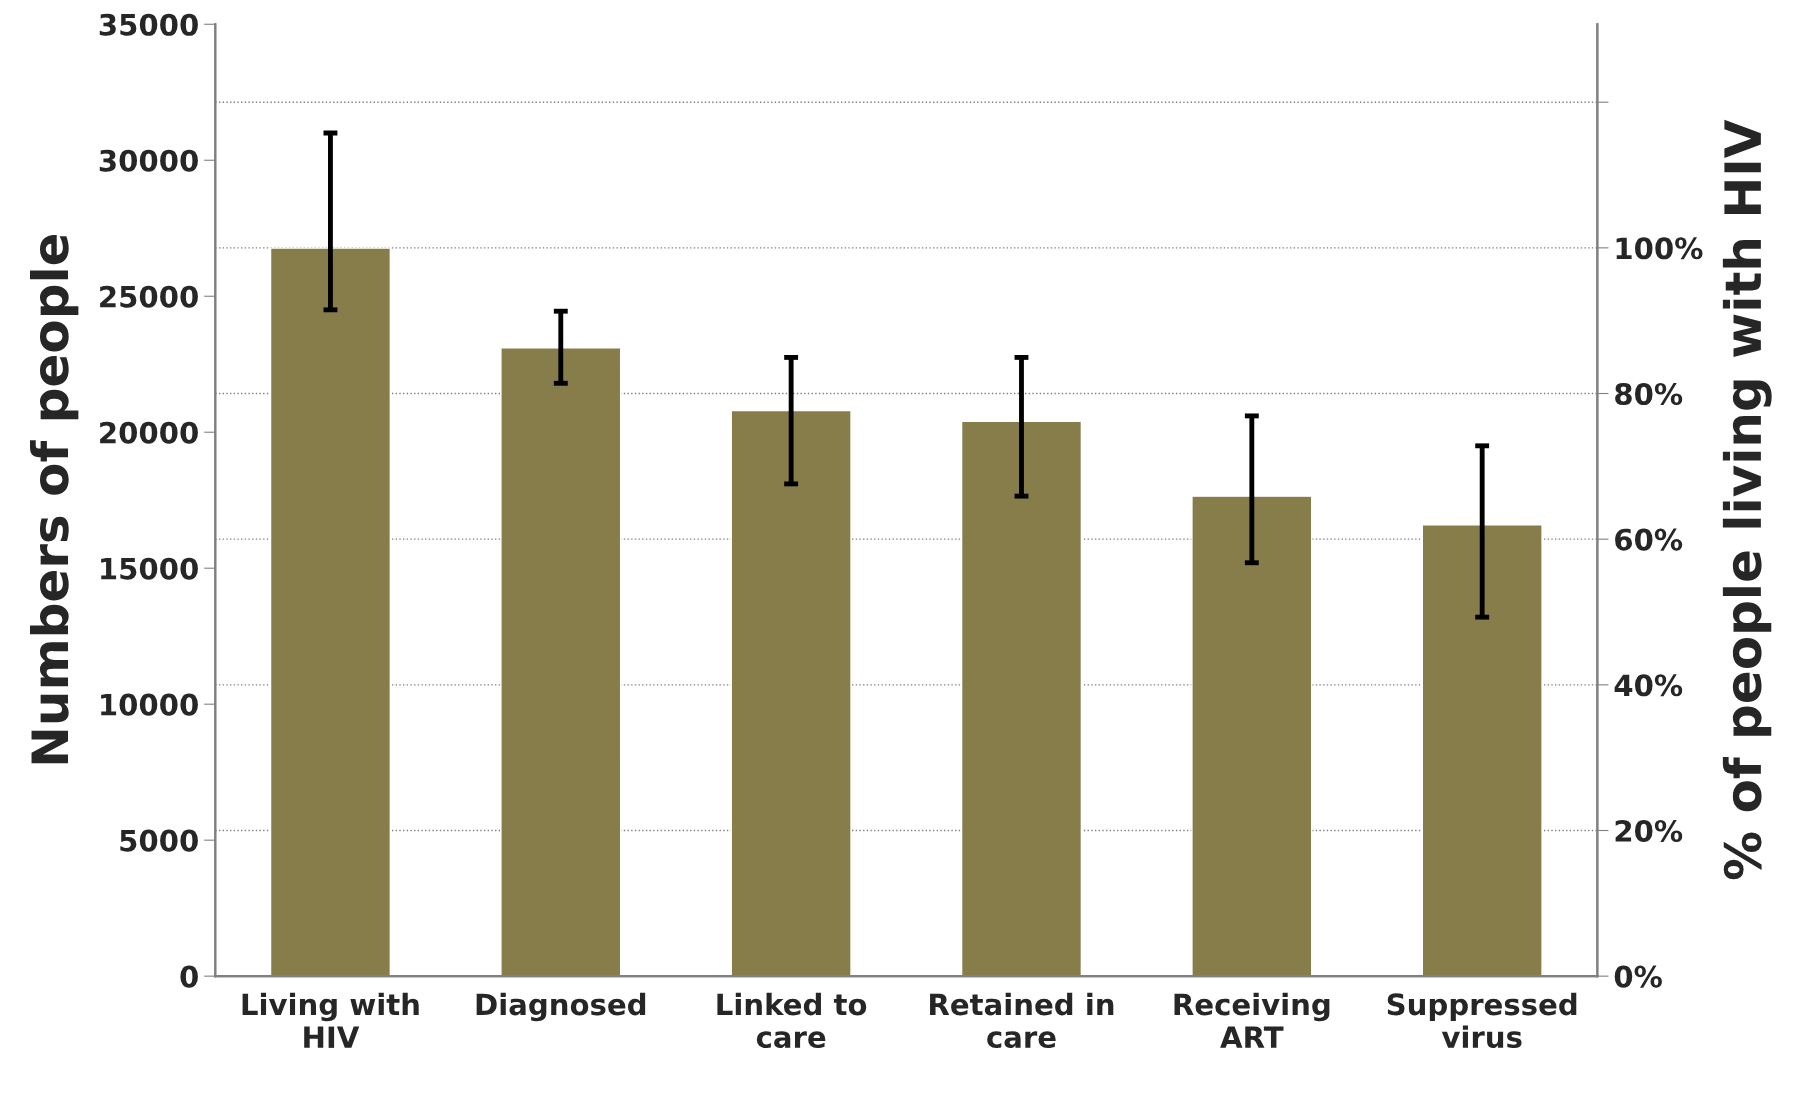 Image resolution: width=1809 pixels, height=1103 pixels. What do you see at coordinates (330, 1020) in the screenshot?
I see `x-tick-label: Living with HIV` at bounding box center [330, 1020].